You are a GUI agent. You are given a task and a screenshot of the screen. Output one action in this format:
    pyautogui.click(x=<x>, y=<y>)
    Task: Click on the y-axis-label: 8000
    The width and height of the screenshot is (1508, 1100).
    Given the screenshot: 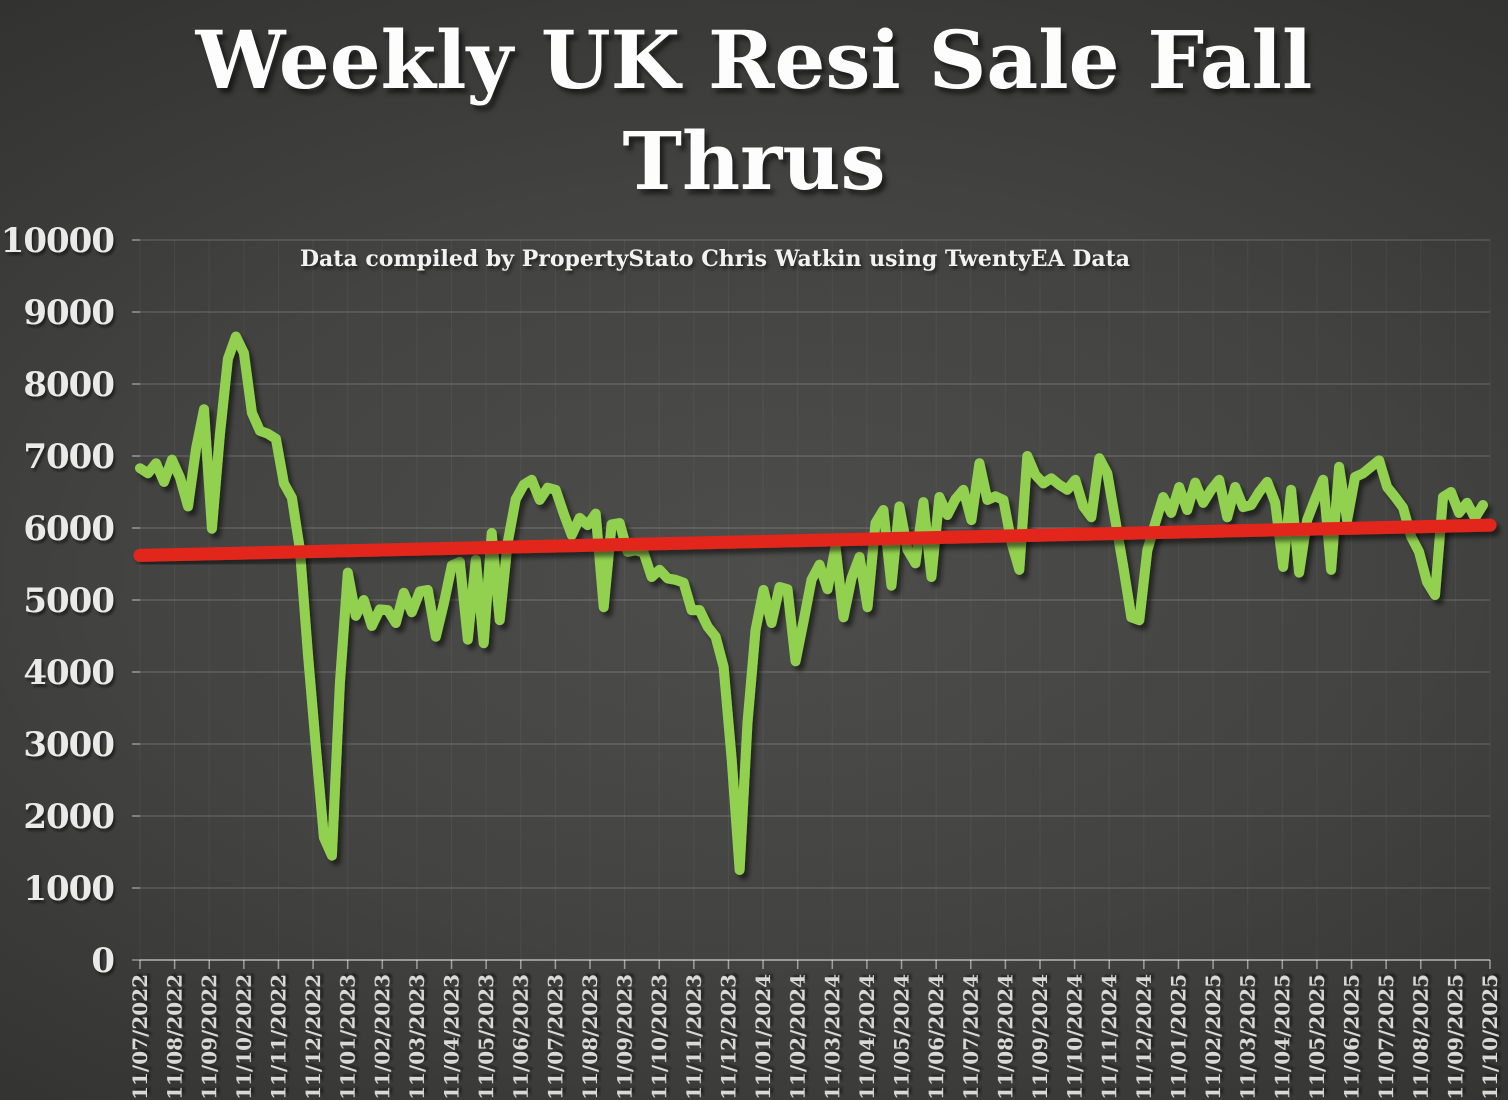 What is the action you would take?
    pyautogui.click(x=68, y=385)
    